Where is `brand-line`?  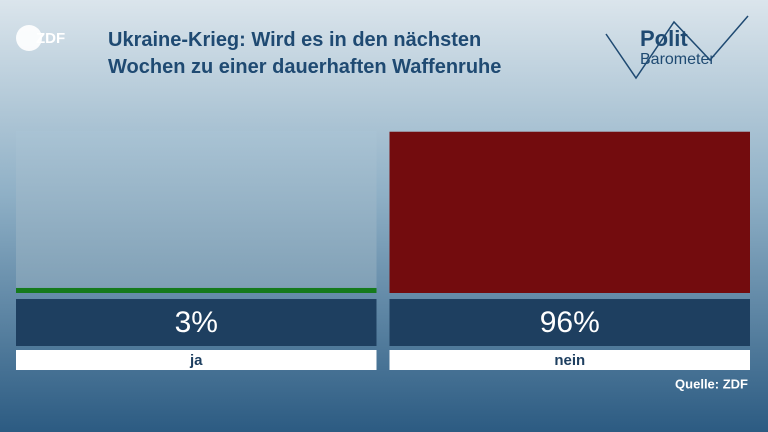
brand-line is located at coordinates (677, 47).